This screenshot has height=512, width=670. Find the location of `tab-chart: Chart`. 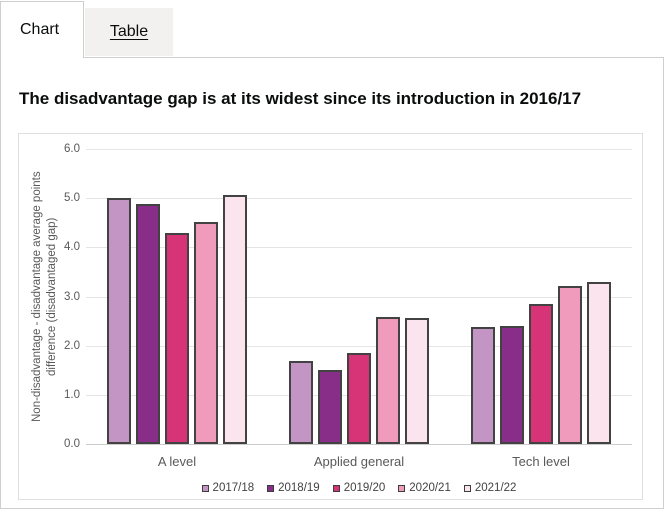

tab-chart: Chart is located at coordinates (42, 29).